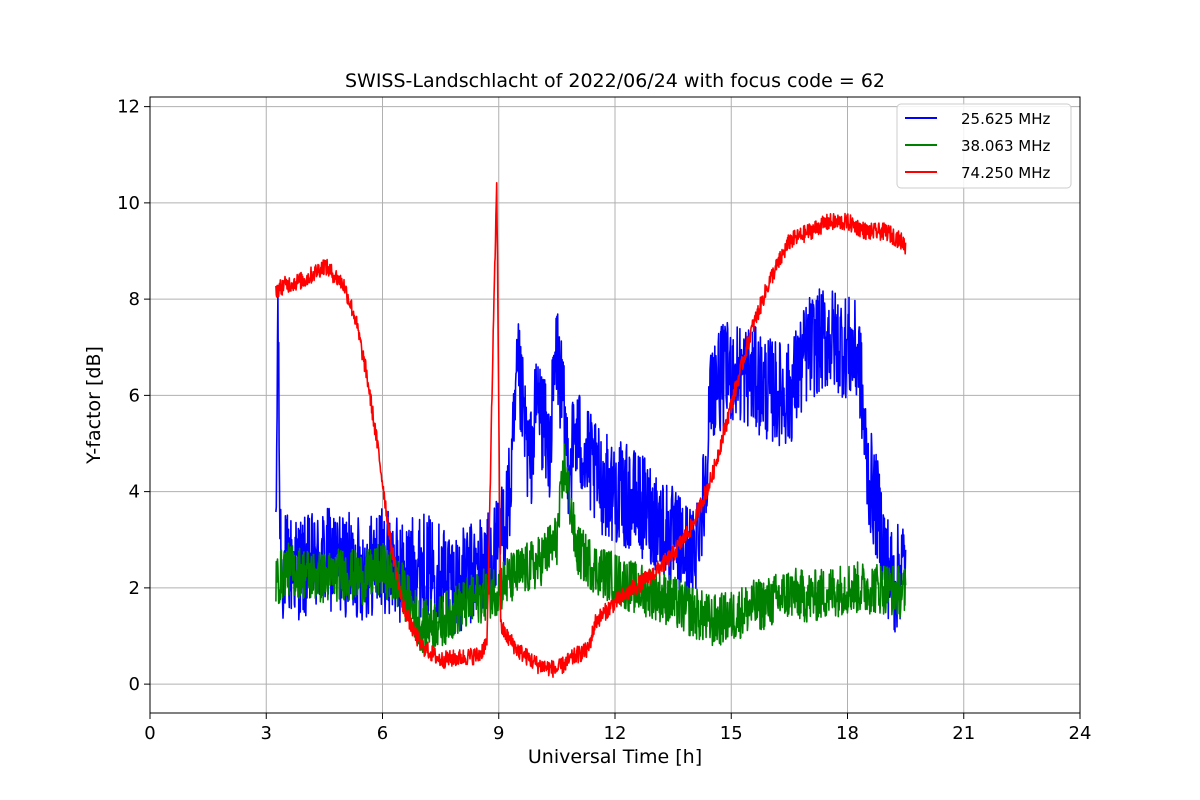 This screenshot has width=1200, height=800. Describe the element at coordinates (1005, 146) in the screenshot. I see `legend-label-1: 38.063 MHz` at that location.